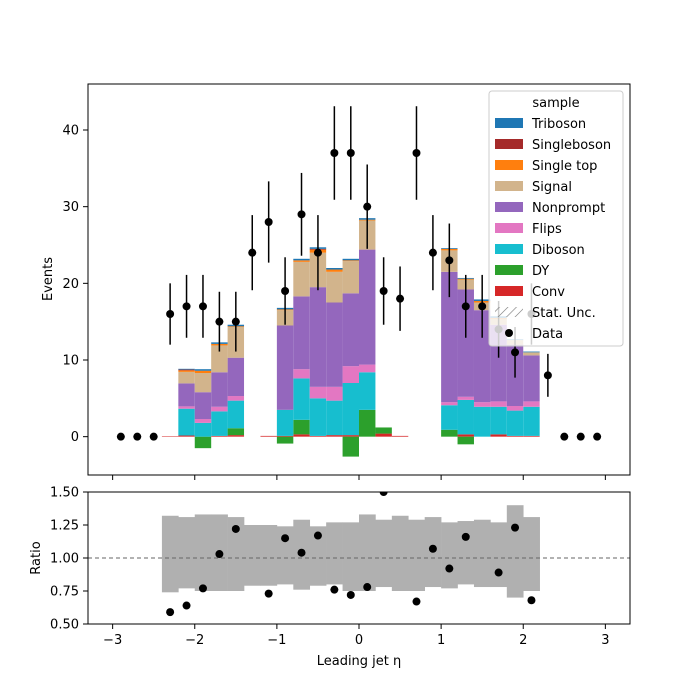 The height and width of the screenshot is (700, 700). I want to click on series-dy, so click(334, 433).